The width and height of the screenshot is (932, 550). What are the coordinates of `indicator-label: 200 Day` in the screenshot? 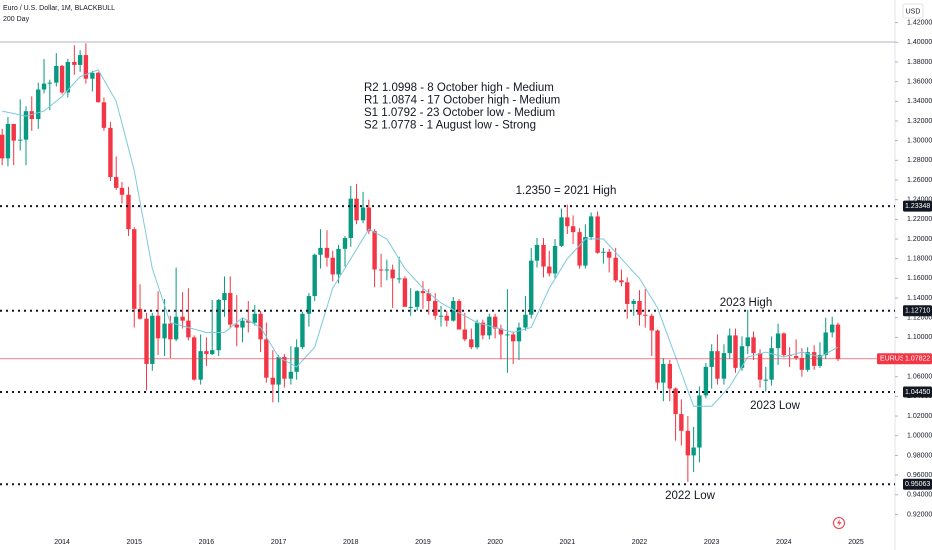 It's located at (16, 19).